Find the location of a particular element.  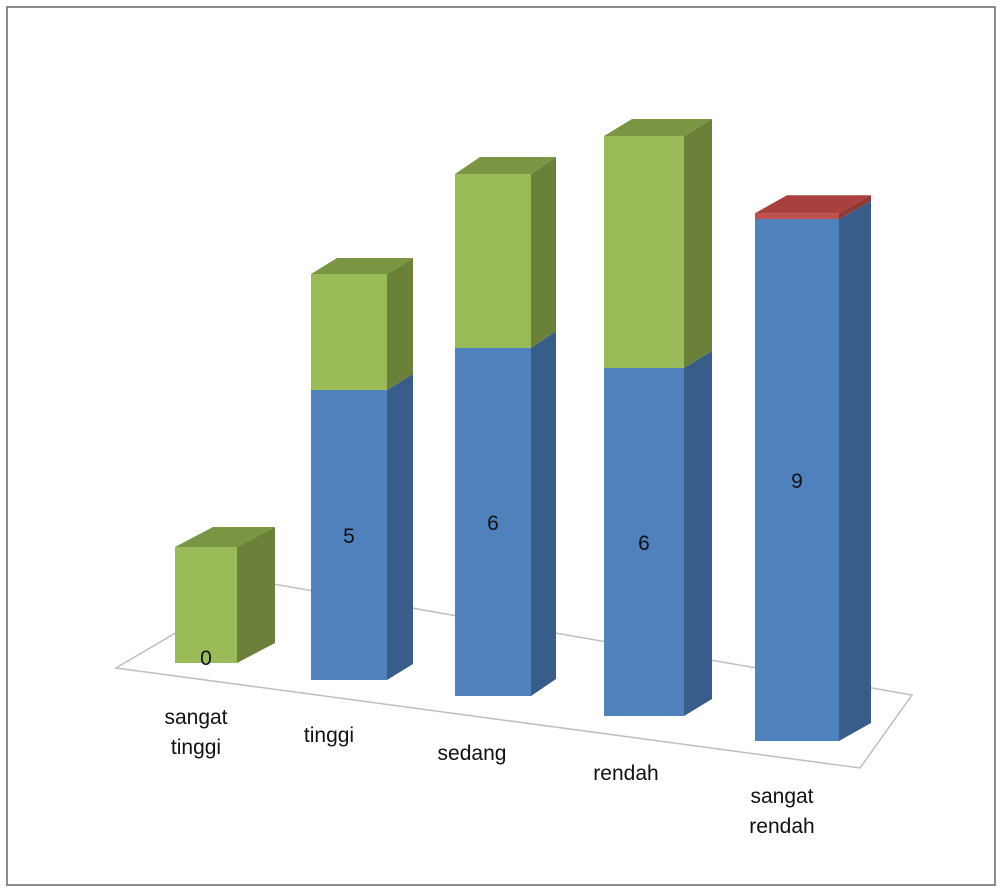

category-label: tinggi is located at coordinates (329, 735).